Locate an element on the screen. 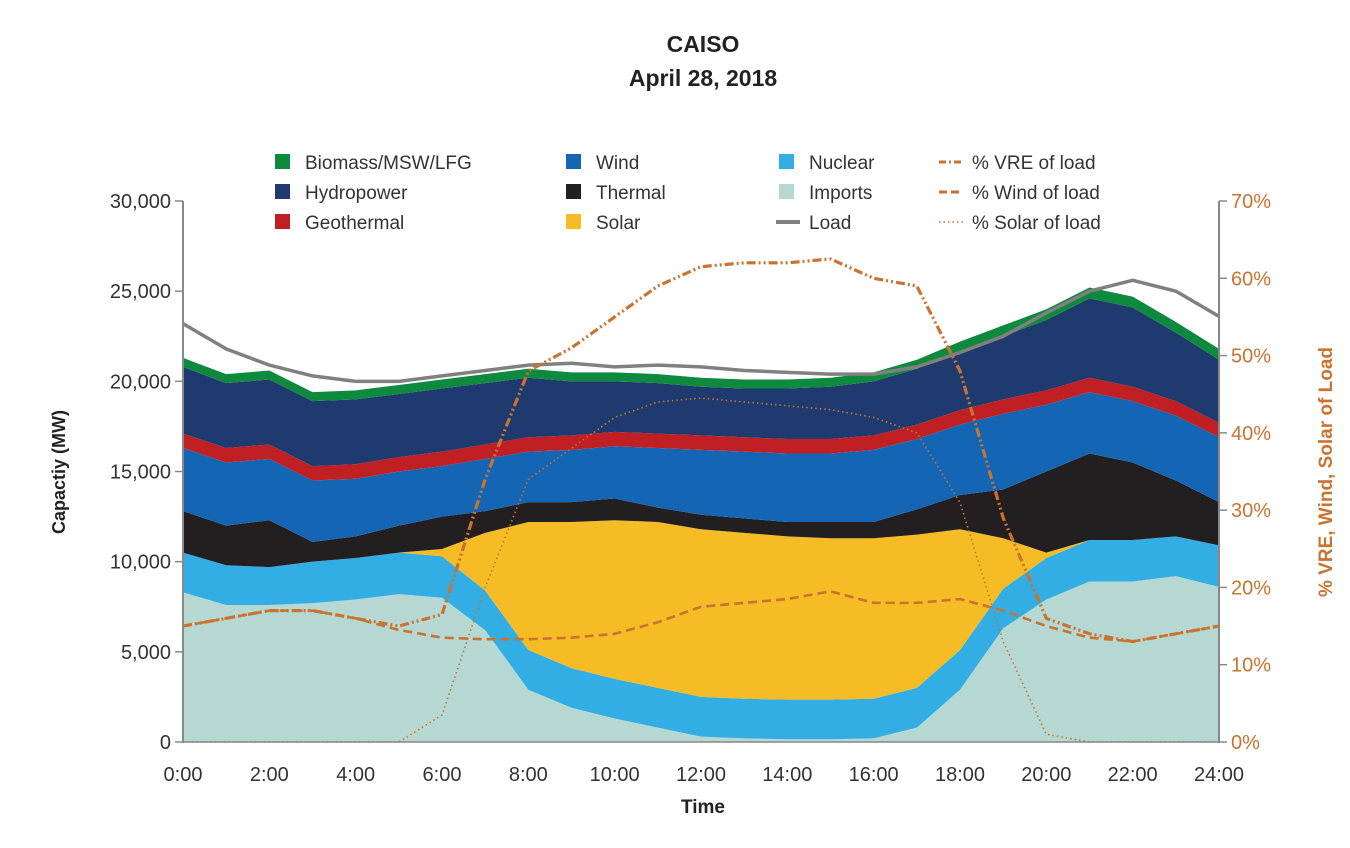  x-tick-label: 2:00 is located at coordinates (269, 775).